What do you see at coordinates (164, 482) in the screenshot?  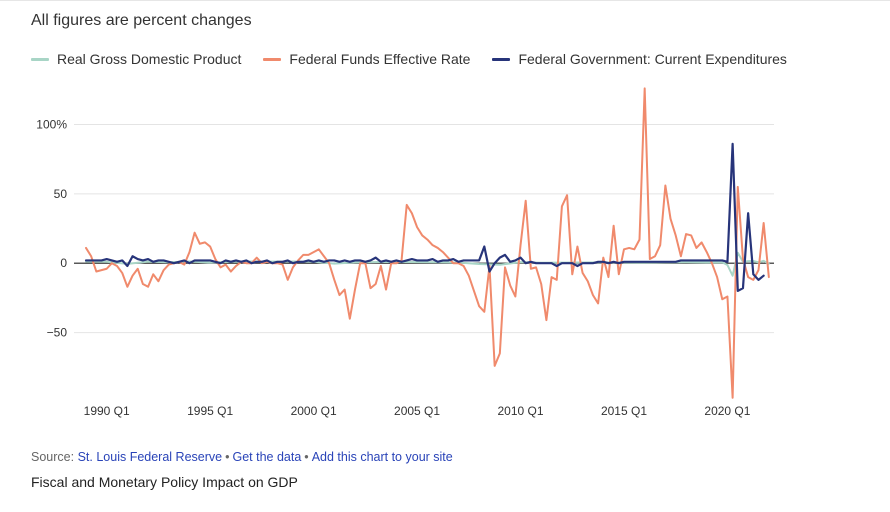 I see `chart-title: Fiscal and Monetary Policy Impact on GDP` at bounding box center [164, 482].